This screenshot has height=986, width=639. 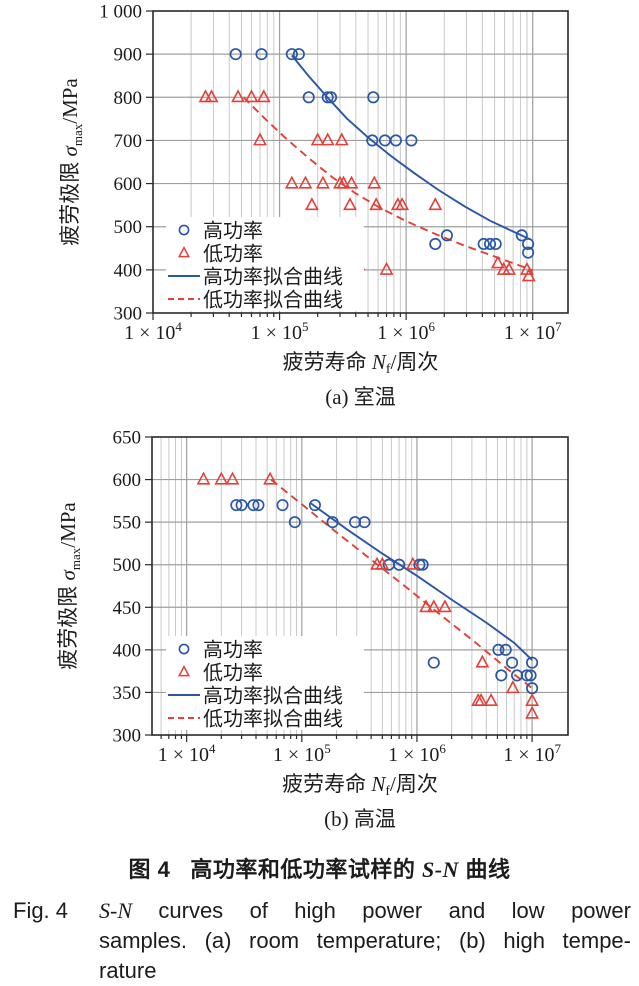 I want to click on caption-en-line1: S-N curves of high power and low power, so click(x=365, y=911).